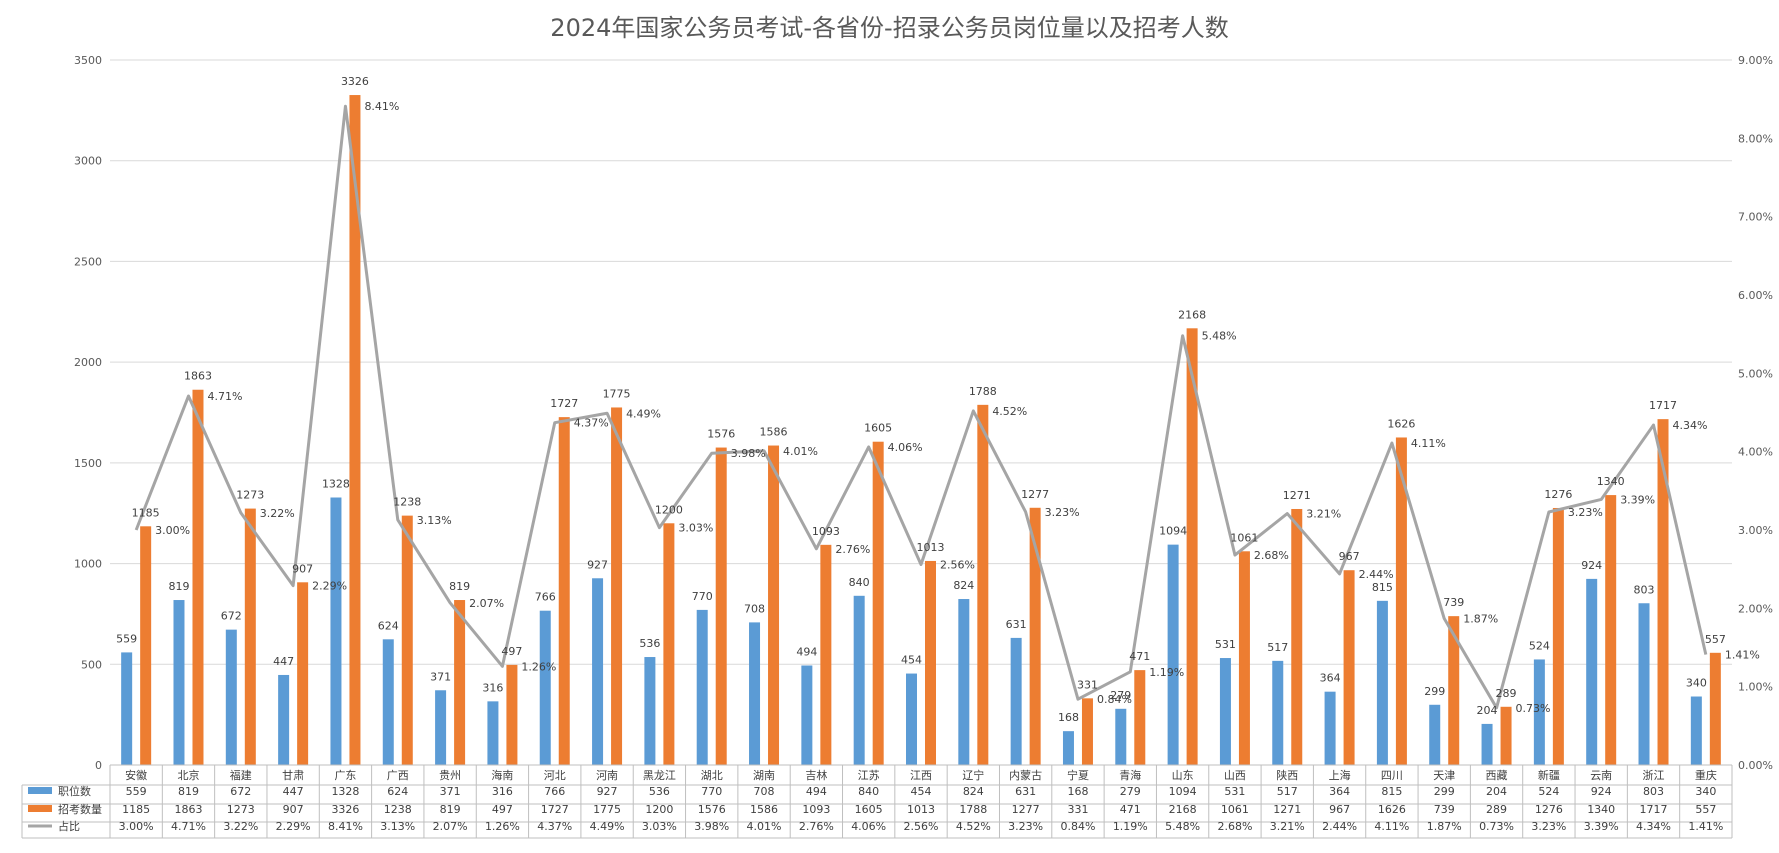 The height and width of the screenshot is (853, 1779). I want to click on data-label-ratio: 3.13%, so click(434, 520).